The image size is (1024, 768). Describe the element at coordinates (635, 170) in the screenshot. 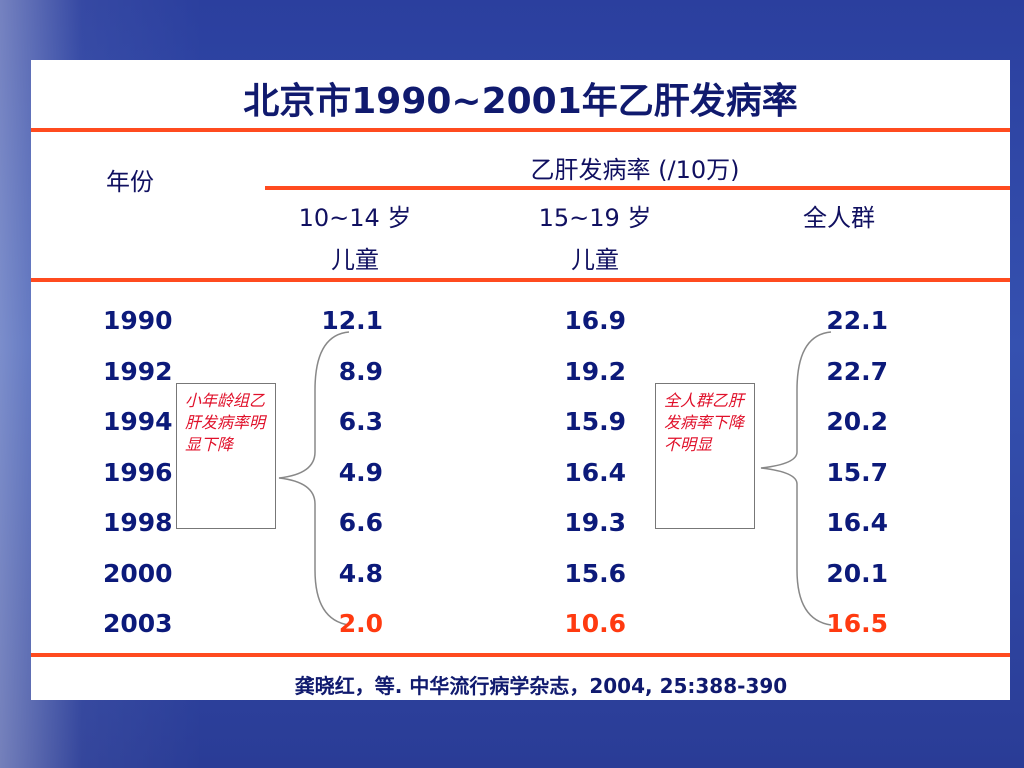

I see `group-header: 乙肝发病率 (/10万)` at that location.